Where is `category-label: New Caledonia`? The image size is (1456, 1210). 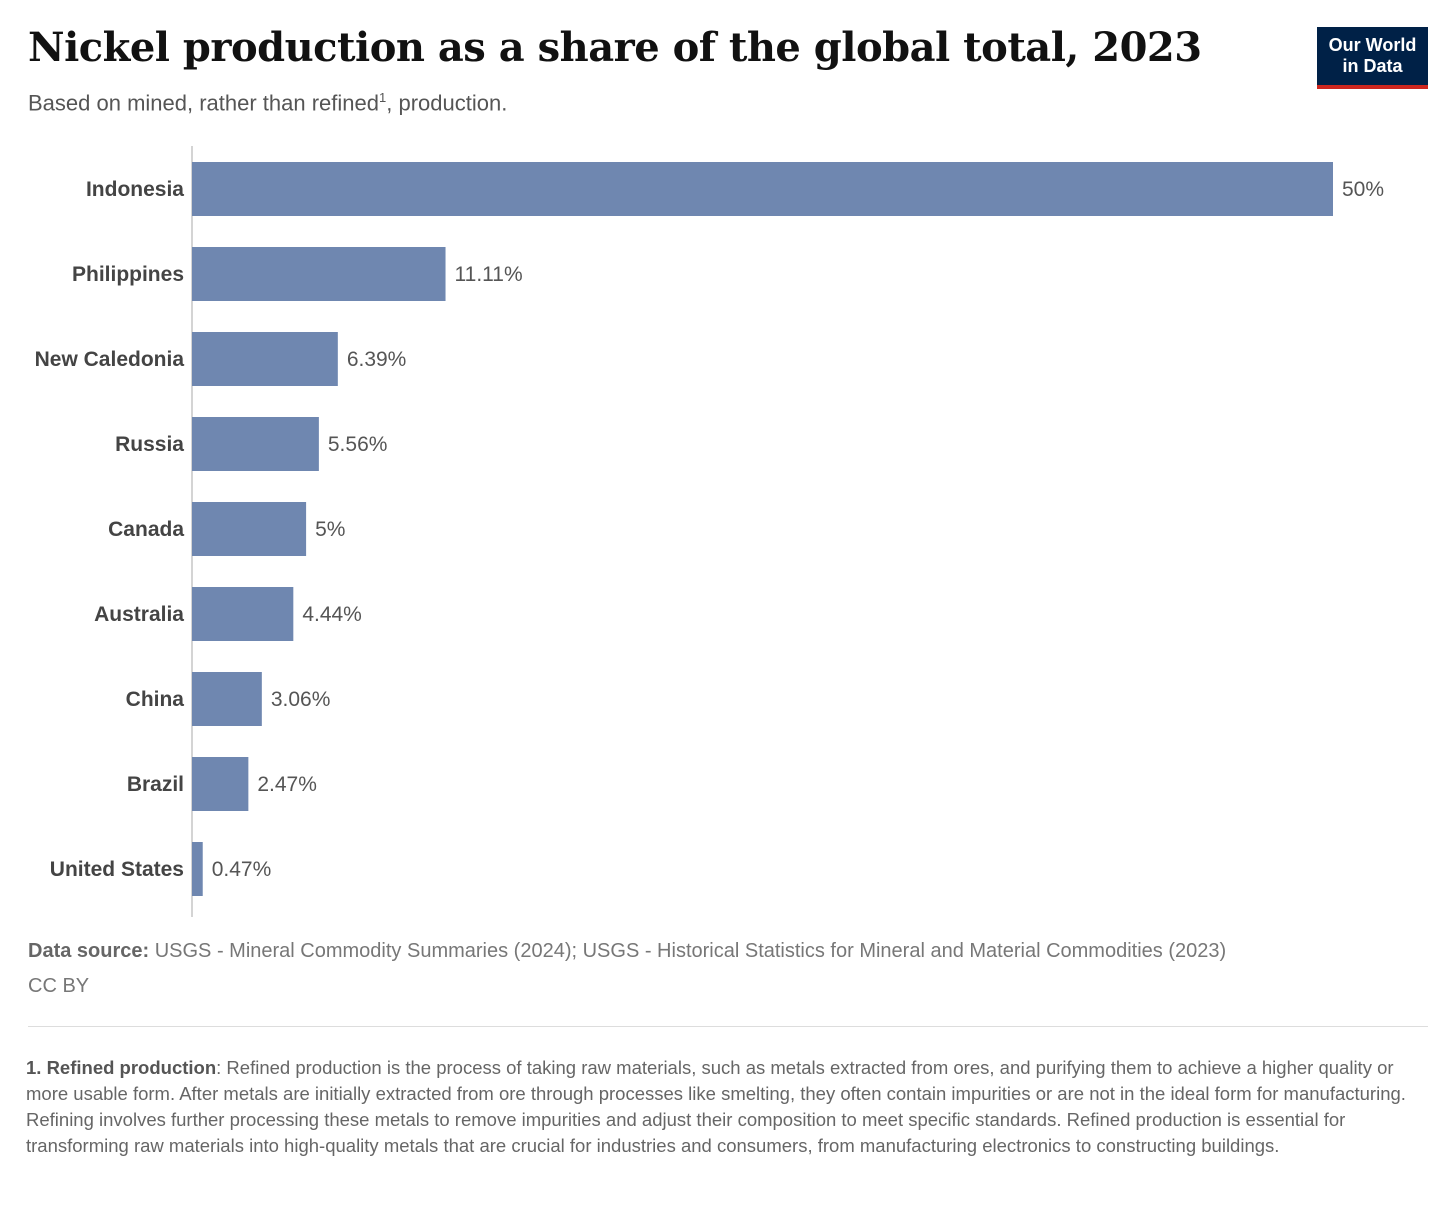
category-label: New Caledonia is located at coordinates (110, 359).